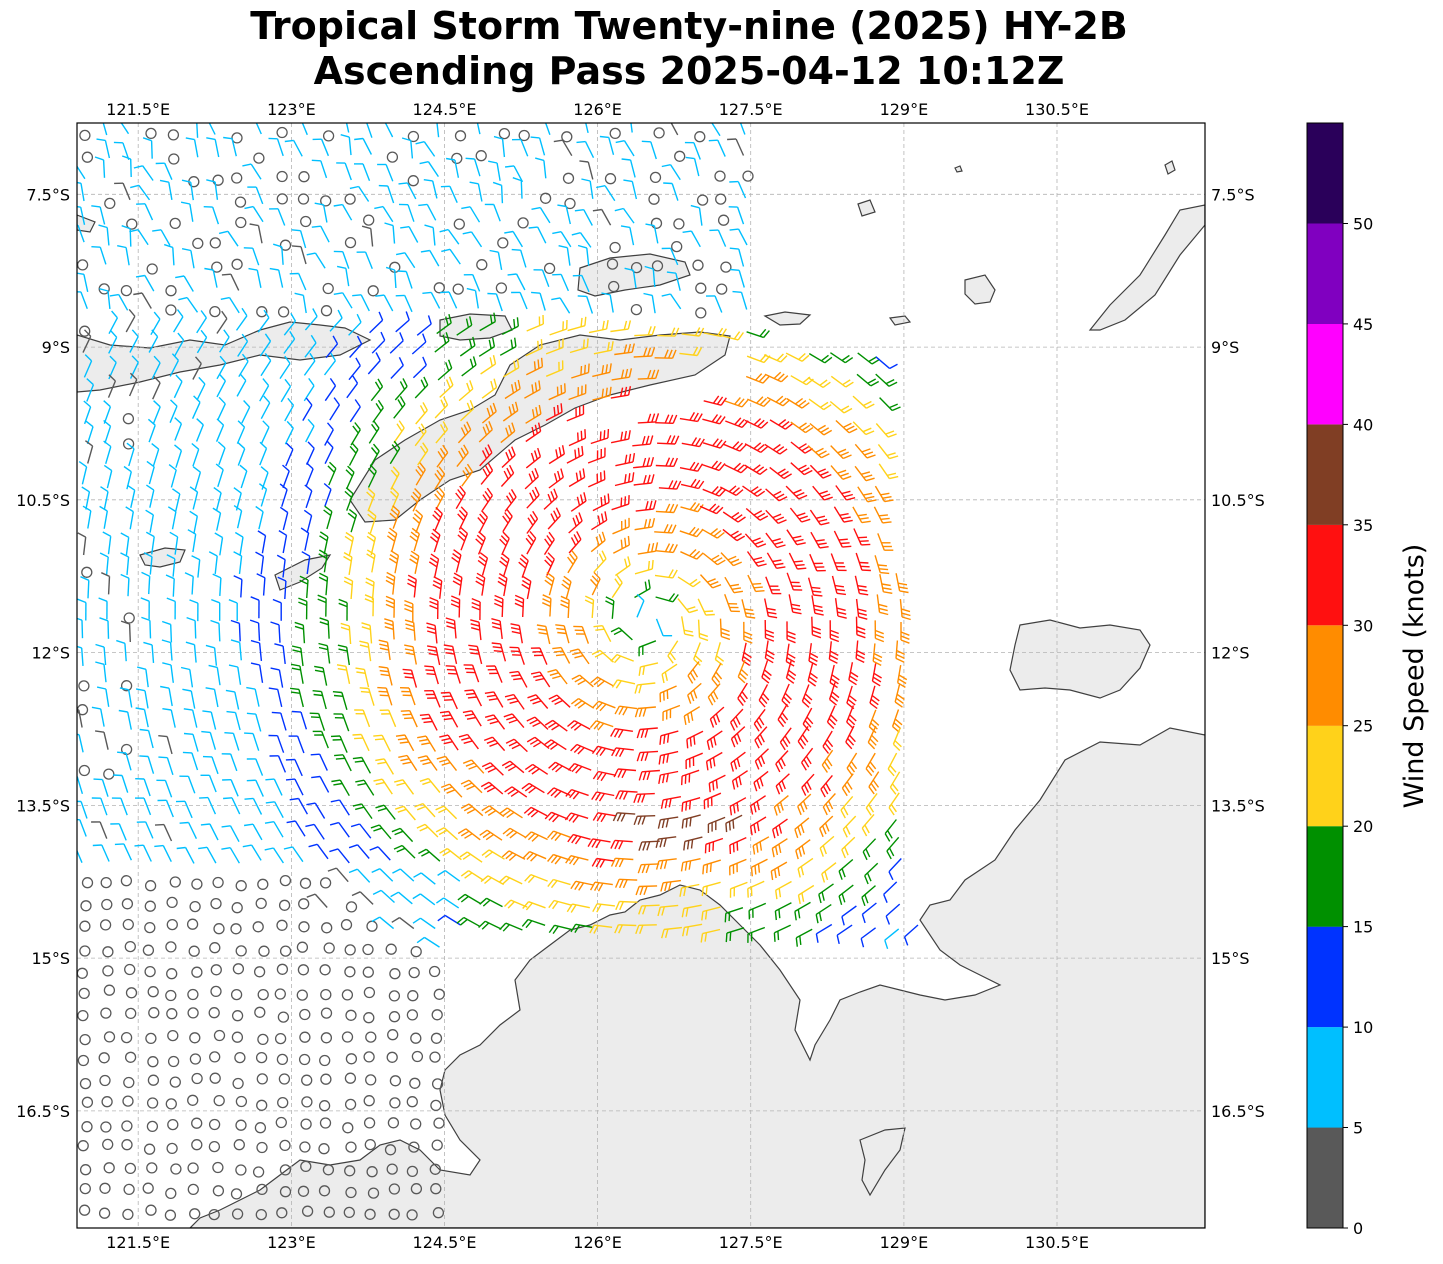 This screenshot has width=1443, height=1264. Describe the element at coordinates (1146, 267) in the screenshot. I see `tanimbar-island` at that location.